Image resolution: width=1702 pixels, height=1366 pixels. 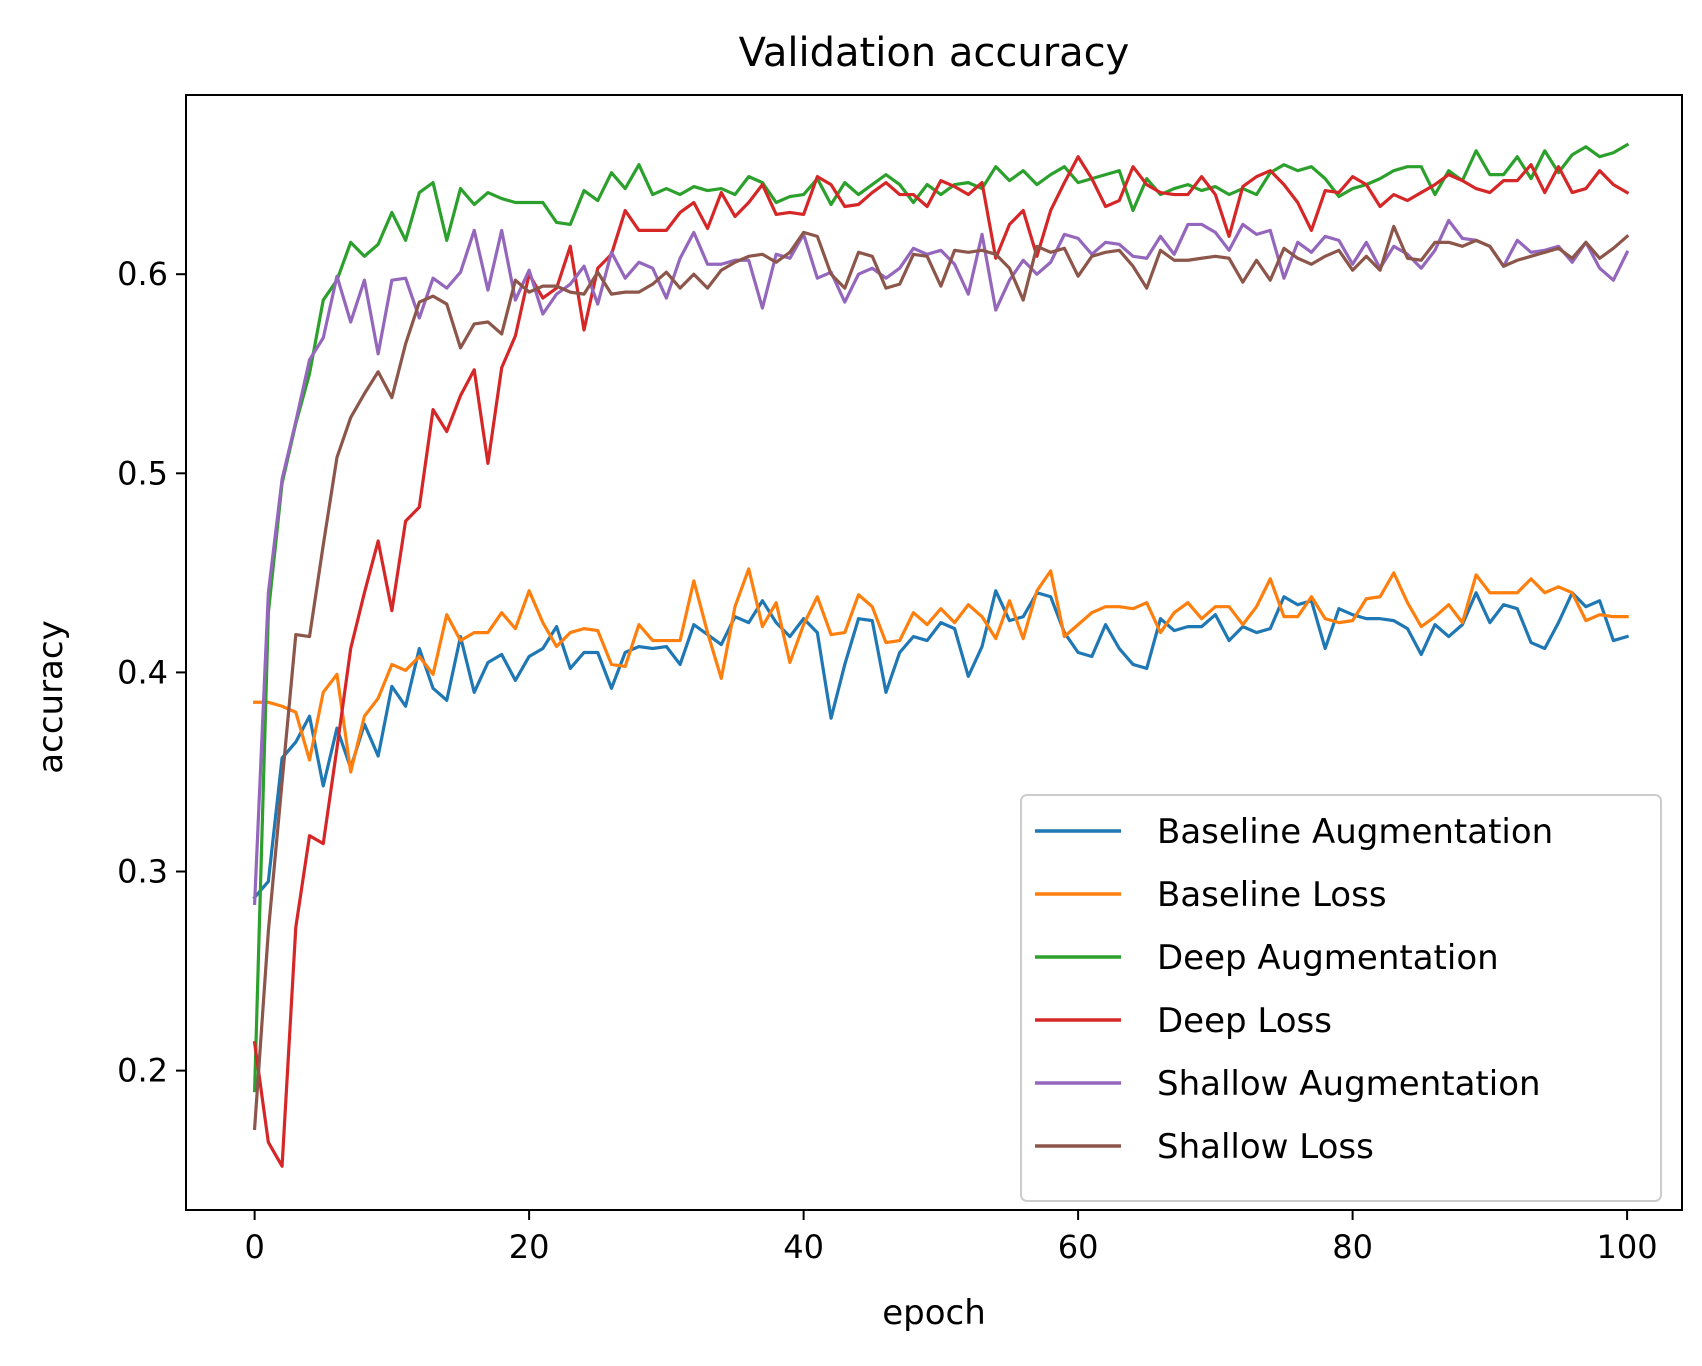 I want to click on x-tick-label: 60, so click(x=1078, y=1247).